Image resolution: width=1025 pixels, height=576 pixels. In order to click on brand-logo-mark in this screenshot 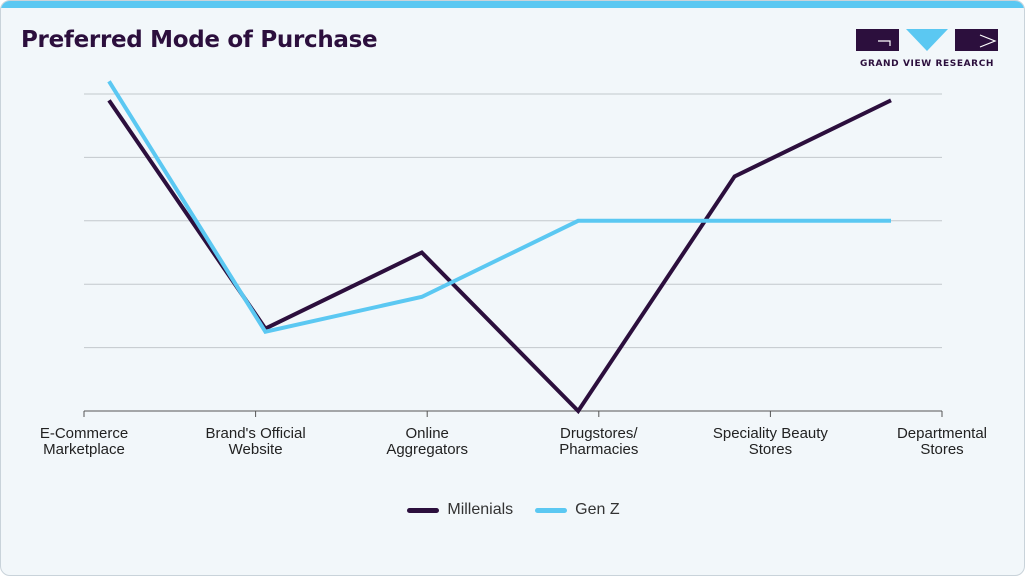, I will do `click(927, 40)`.